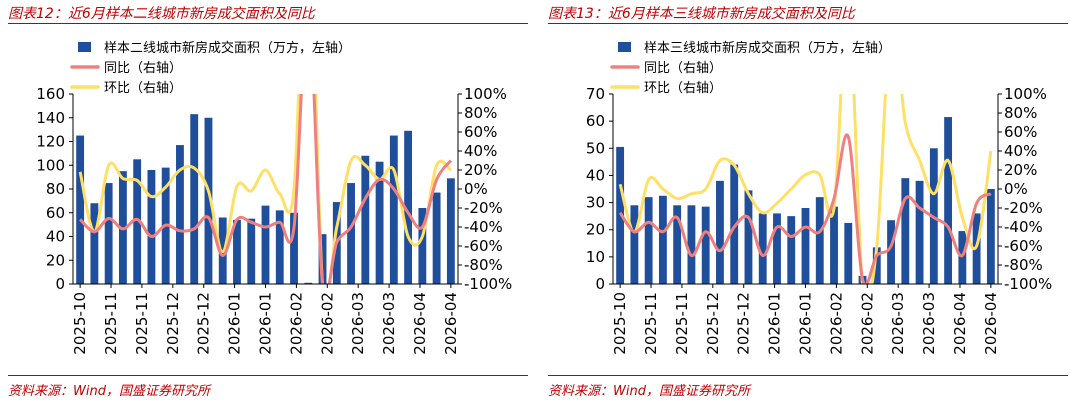 The image size is (1071, 403). I want to click on left-tick-label: 20, so click(595, 230).